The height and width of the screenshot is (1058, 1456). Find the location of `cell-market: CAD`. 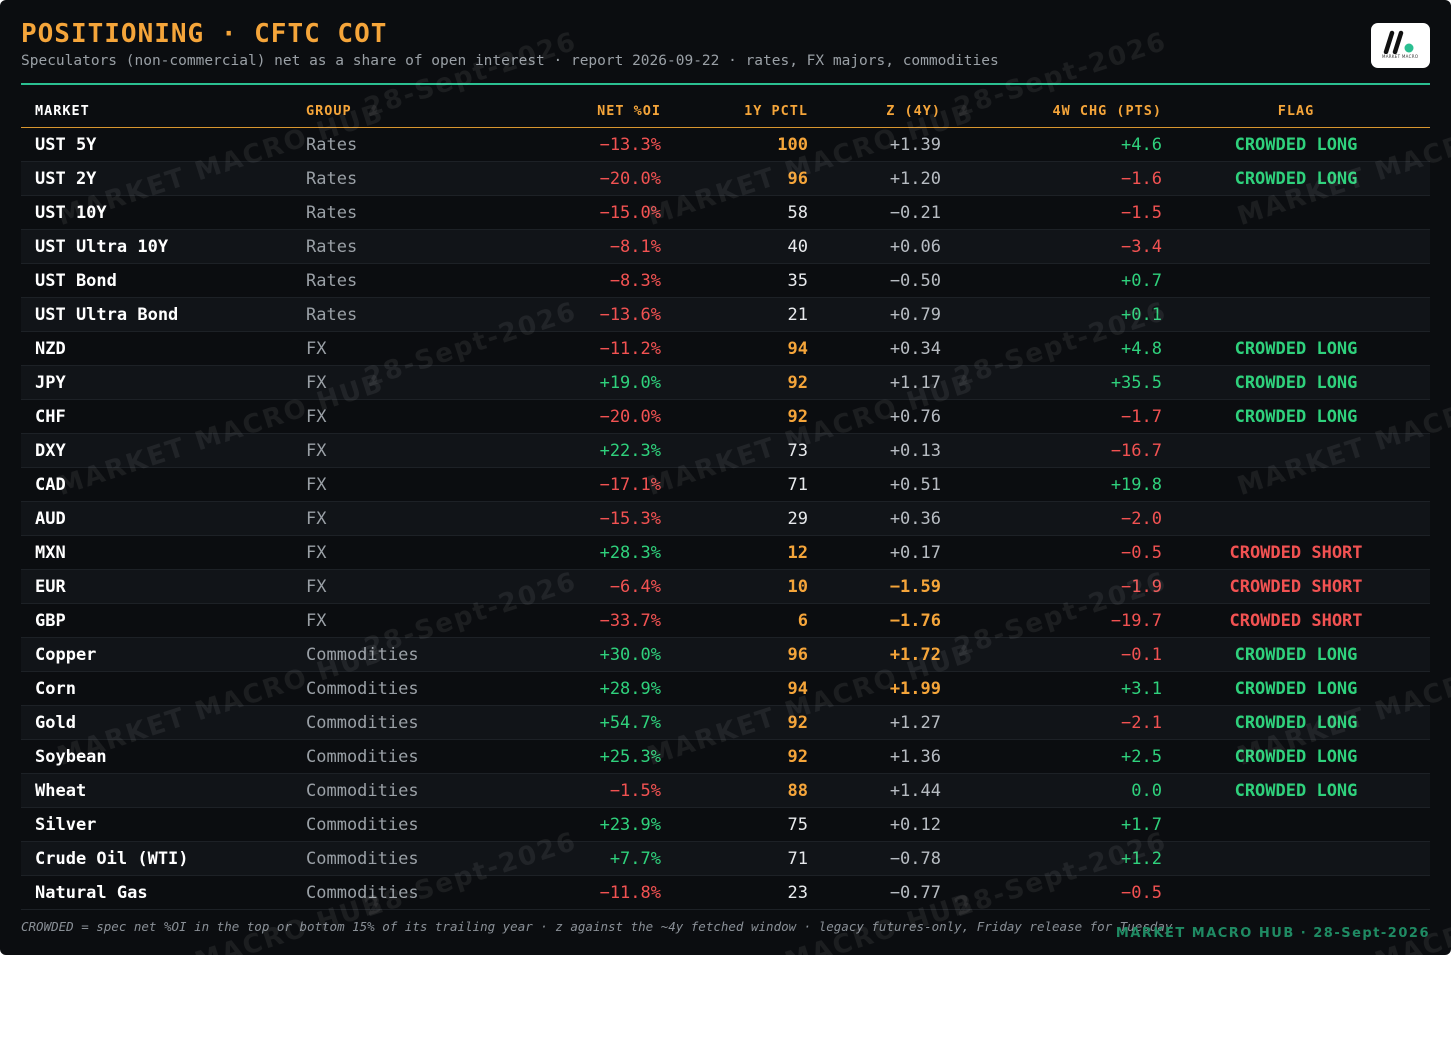

cell-market: CAD is located at coordinates (163, 484).